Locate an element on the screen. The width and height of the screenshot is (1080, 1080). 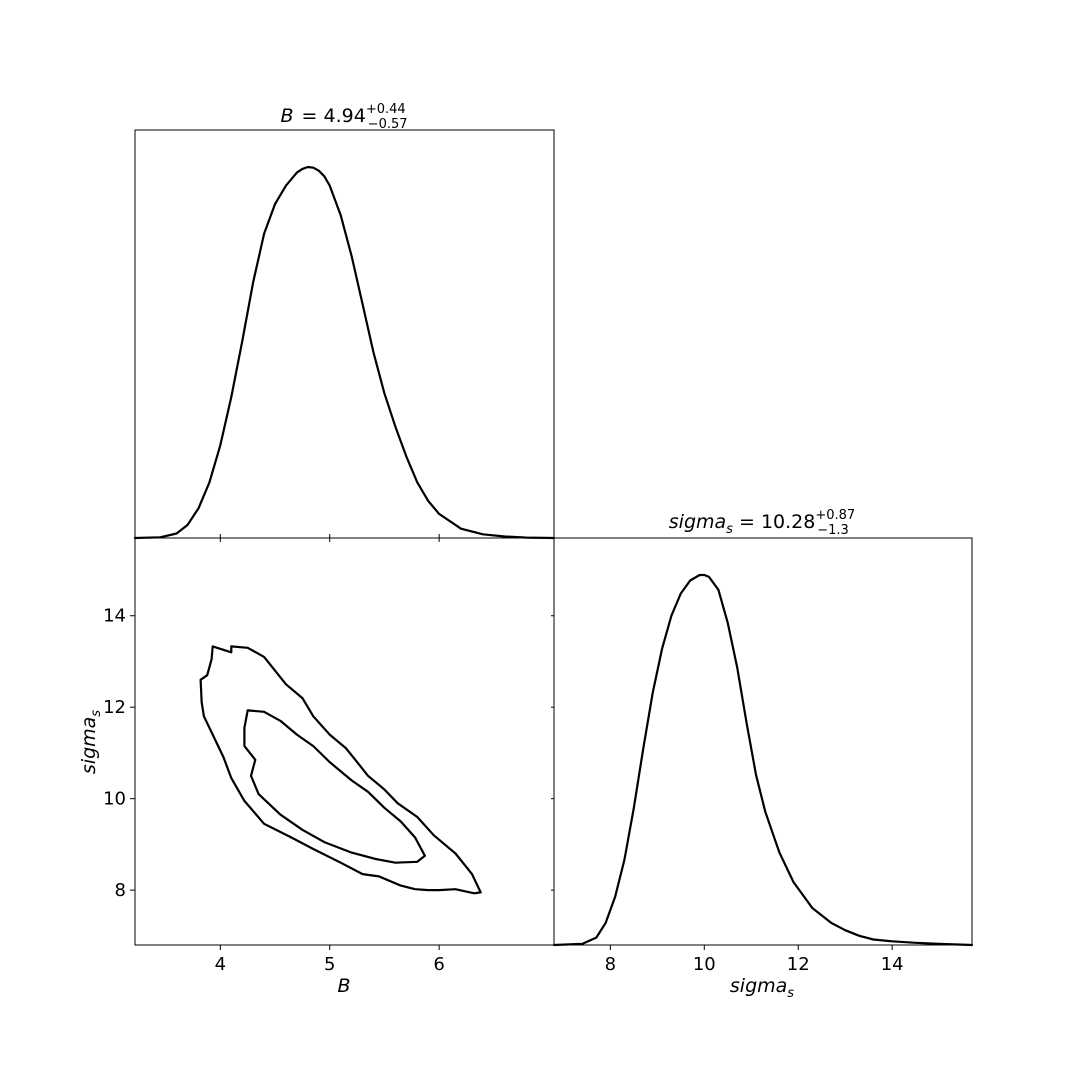
joint-xlabel: B is located at coordinates (343, 986).